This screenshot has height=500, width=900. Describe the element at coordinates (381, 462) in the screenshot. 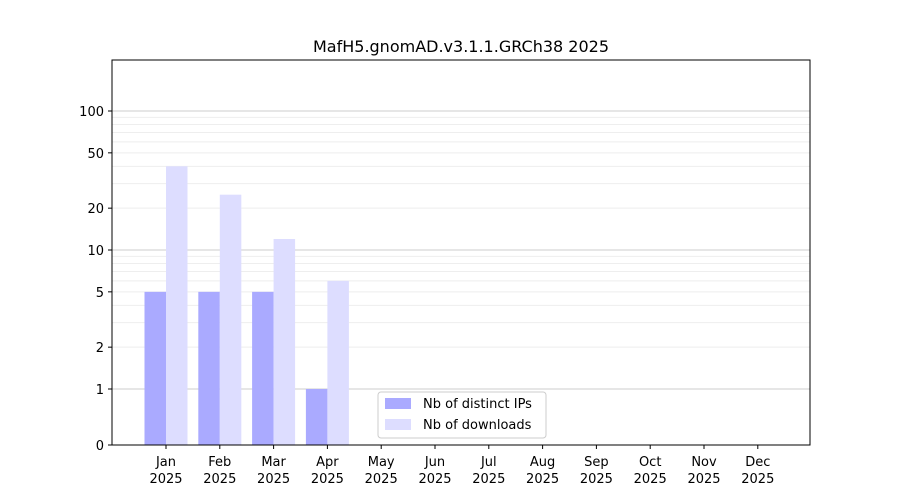

I see `x-tick-label-month: May` at that location.